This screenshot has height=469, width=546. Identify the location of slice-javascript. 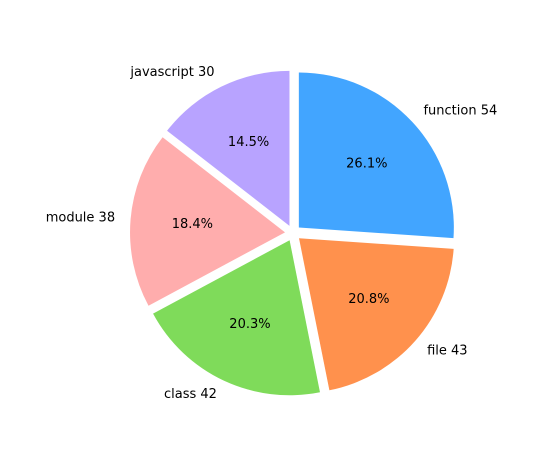
(228, 148).